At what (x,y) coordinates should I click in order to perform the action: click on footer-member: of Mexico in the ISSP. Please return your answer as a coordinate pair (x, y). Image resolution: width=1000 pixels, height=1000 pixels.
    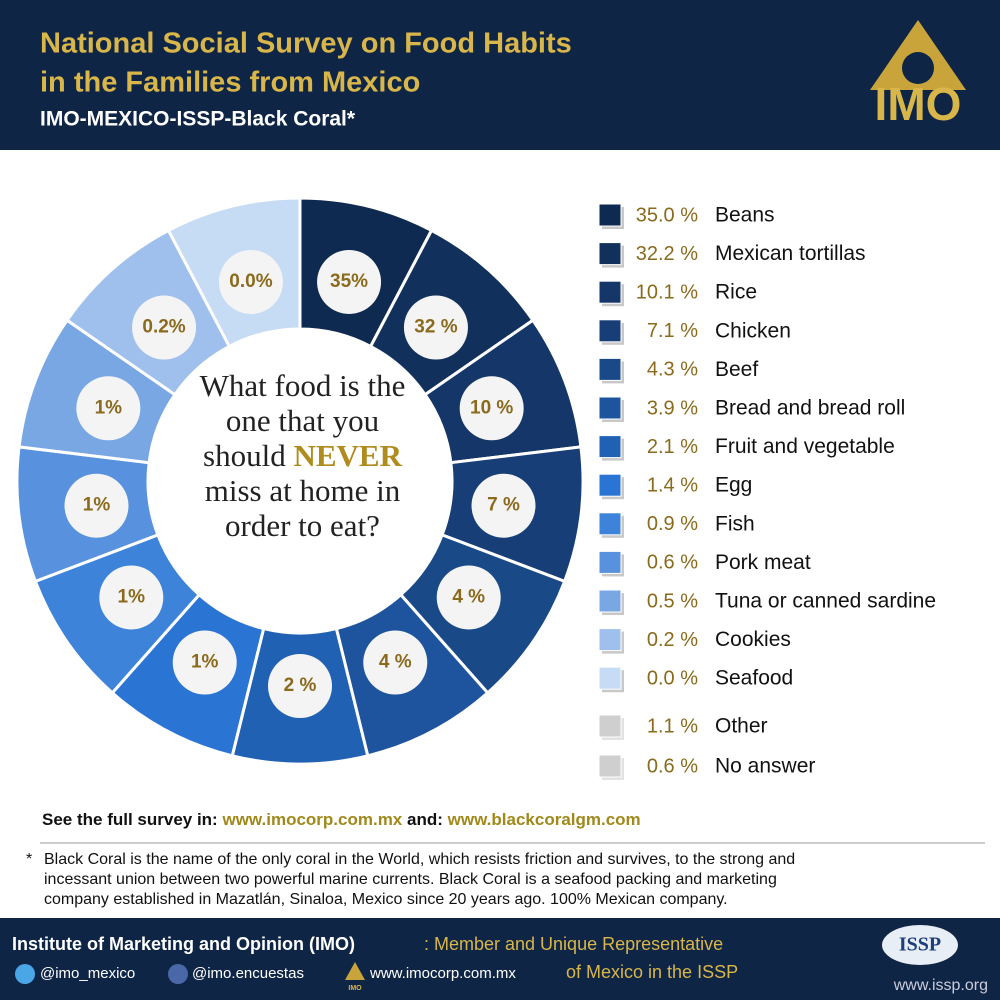
    Looking at the image, I should click on (652, 972).